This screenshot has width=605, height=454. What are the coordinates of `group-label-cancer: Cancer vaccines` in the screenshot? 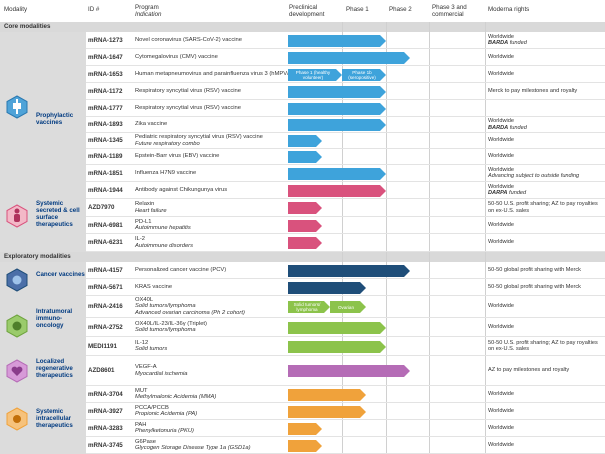 It's located at (60, 274).